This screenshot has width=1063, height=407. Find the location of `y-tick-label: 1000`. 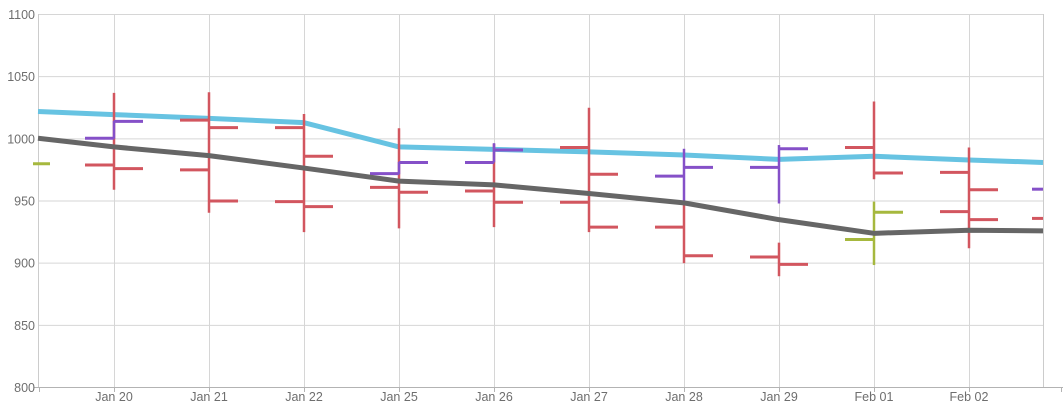

y-tick-label: 1000 is located at coordinates (21, 139).